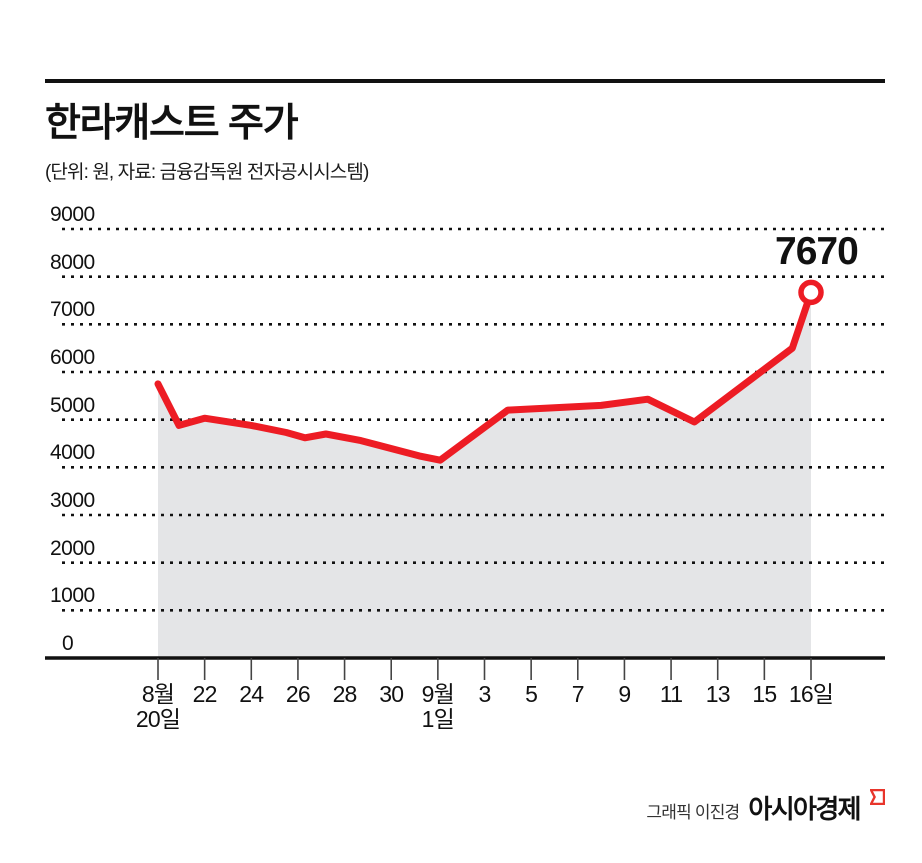 This screenshot has width=922, height=863. What do you see at coordinates (172, 123) in the screenshot?
I see `page-title: 한라캐스트 주가` at bounding box center [172, 123].